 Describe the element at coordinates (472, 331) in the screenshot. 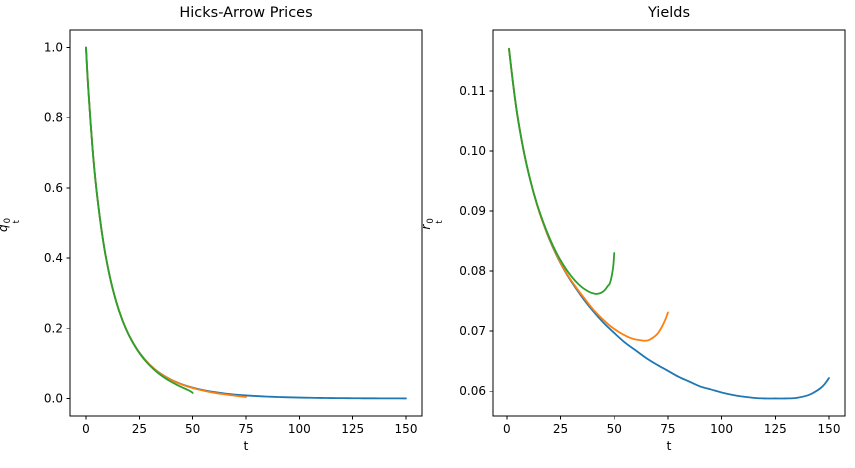

I see `y-tick-label: 0.07` at that location.